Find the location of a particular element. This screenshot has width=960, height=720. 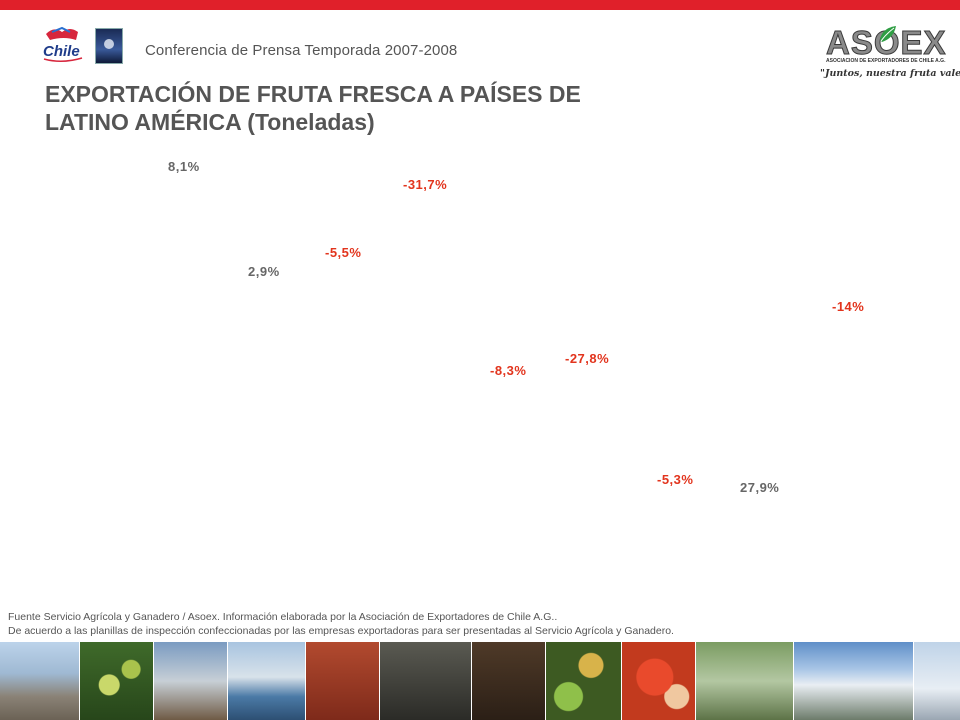

percentage-label: -31,7% is located at coordinates (425, 184).